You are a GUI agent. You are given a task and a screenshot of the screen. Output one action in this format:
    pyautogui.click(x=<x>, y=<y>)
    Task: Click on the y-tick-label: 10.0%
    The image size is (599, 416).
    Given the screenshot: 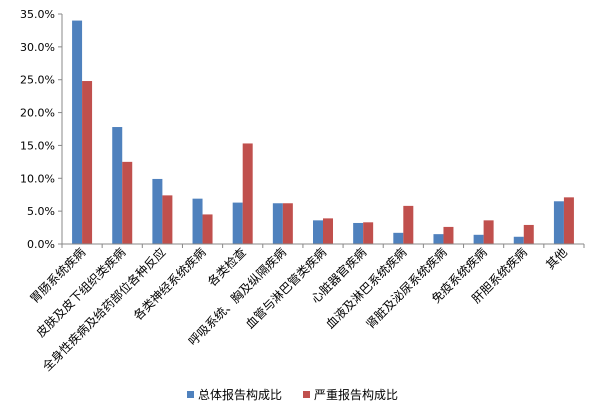 What is the action you would take?
    pyautogui.click(x=37, y=178)
    